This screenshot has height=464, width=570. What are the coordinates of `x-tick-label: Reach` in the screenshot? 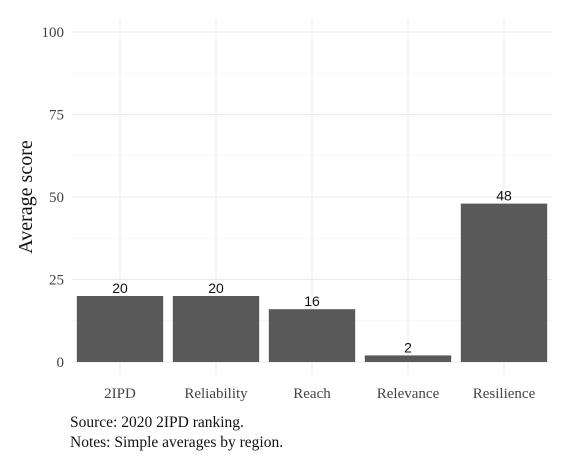 It's located at (312, 394).